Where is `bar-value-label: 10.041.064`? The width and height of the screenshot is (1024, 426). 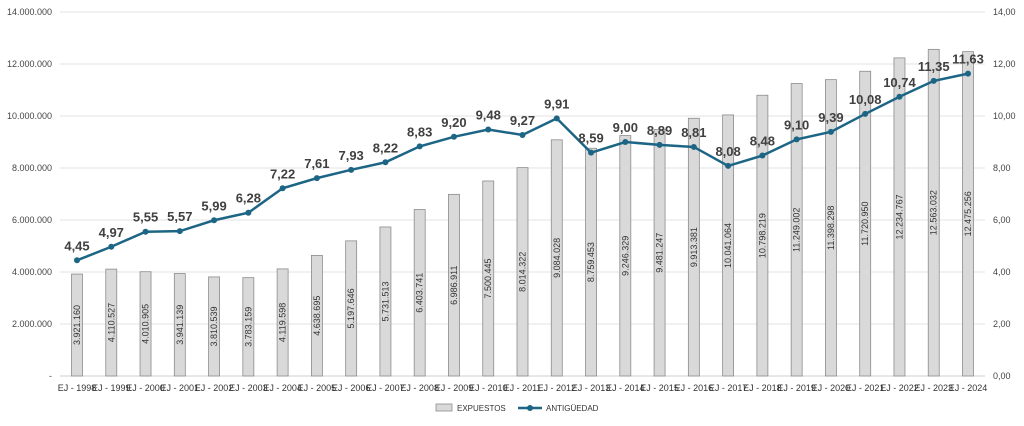 bar-value-label: 10.041.064 is located at coordinates (728, 245).